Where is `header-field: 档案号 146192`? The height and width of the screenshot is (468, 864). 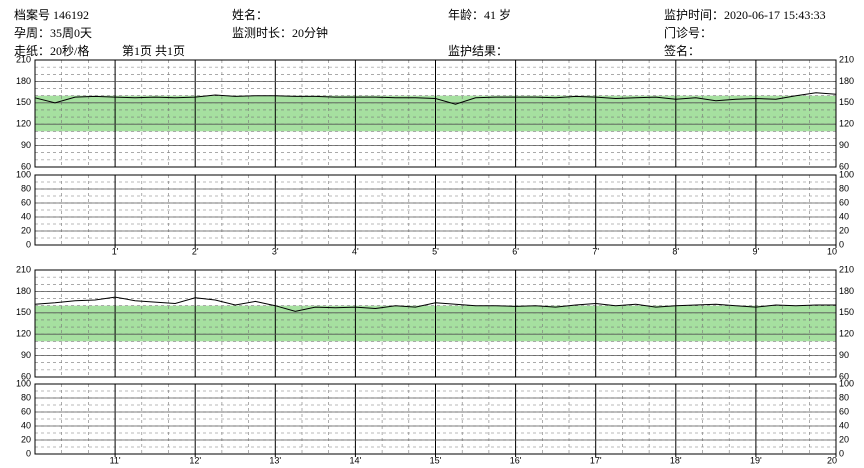 header-field: 档案号 146192 is located at coordinates (52, 15).